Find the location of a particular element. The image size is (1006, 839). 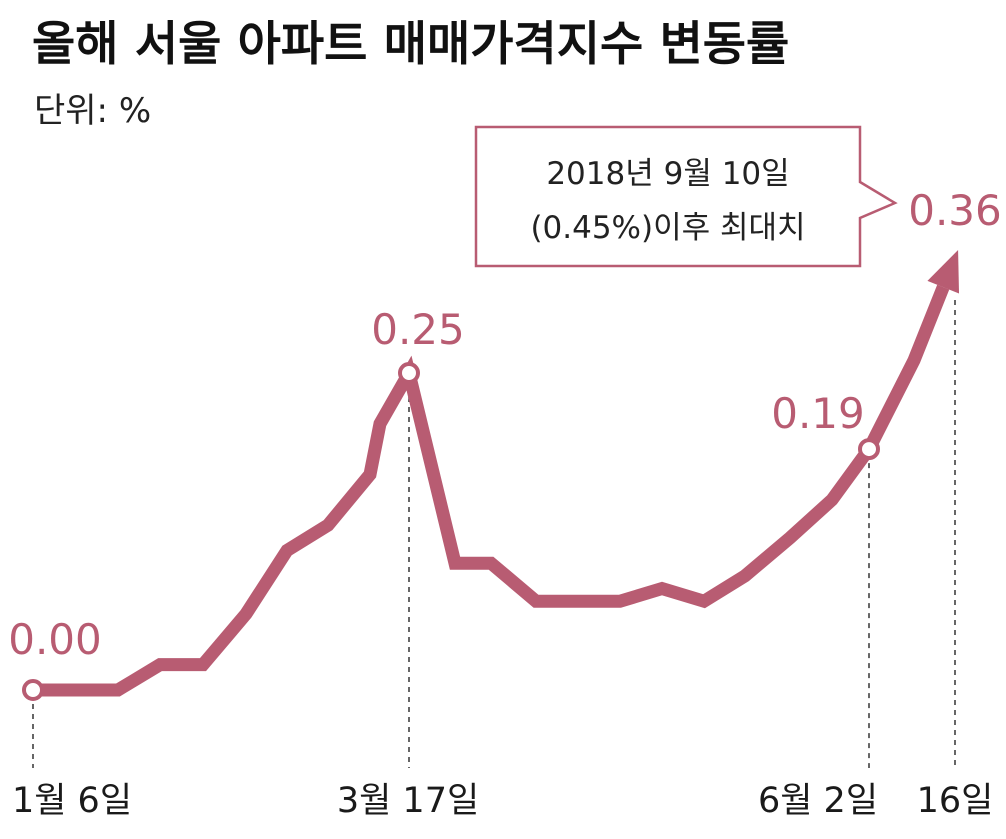

data-label: 0.00 is located at coordinates (55, 639).